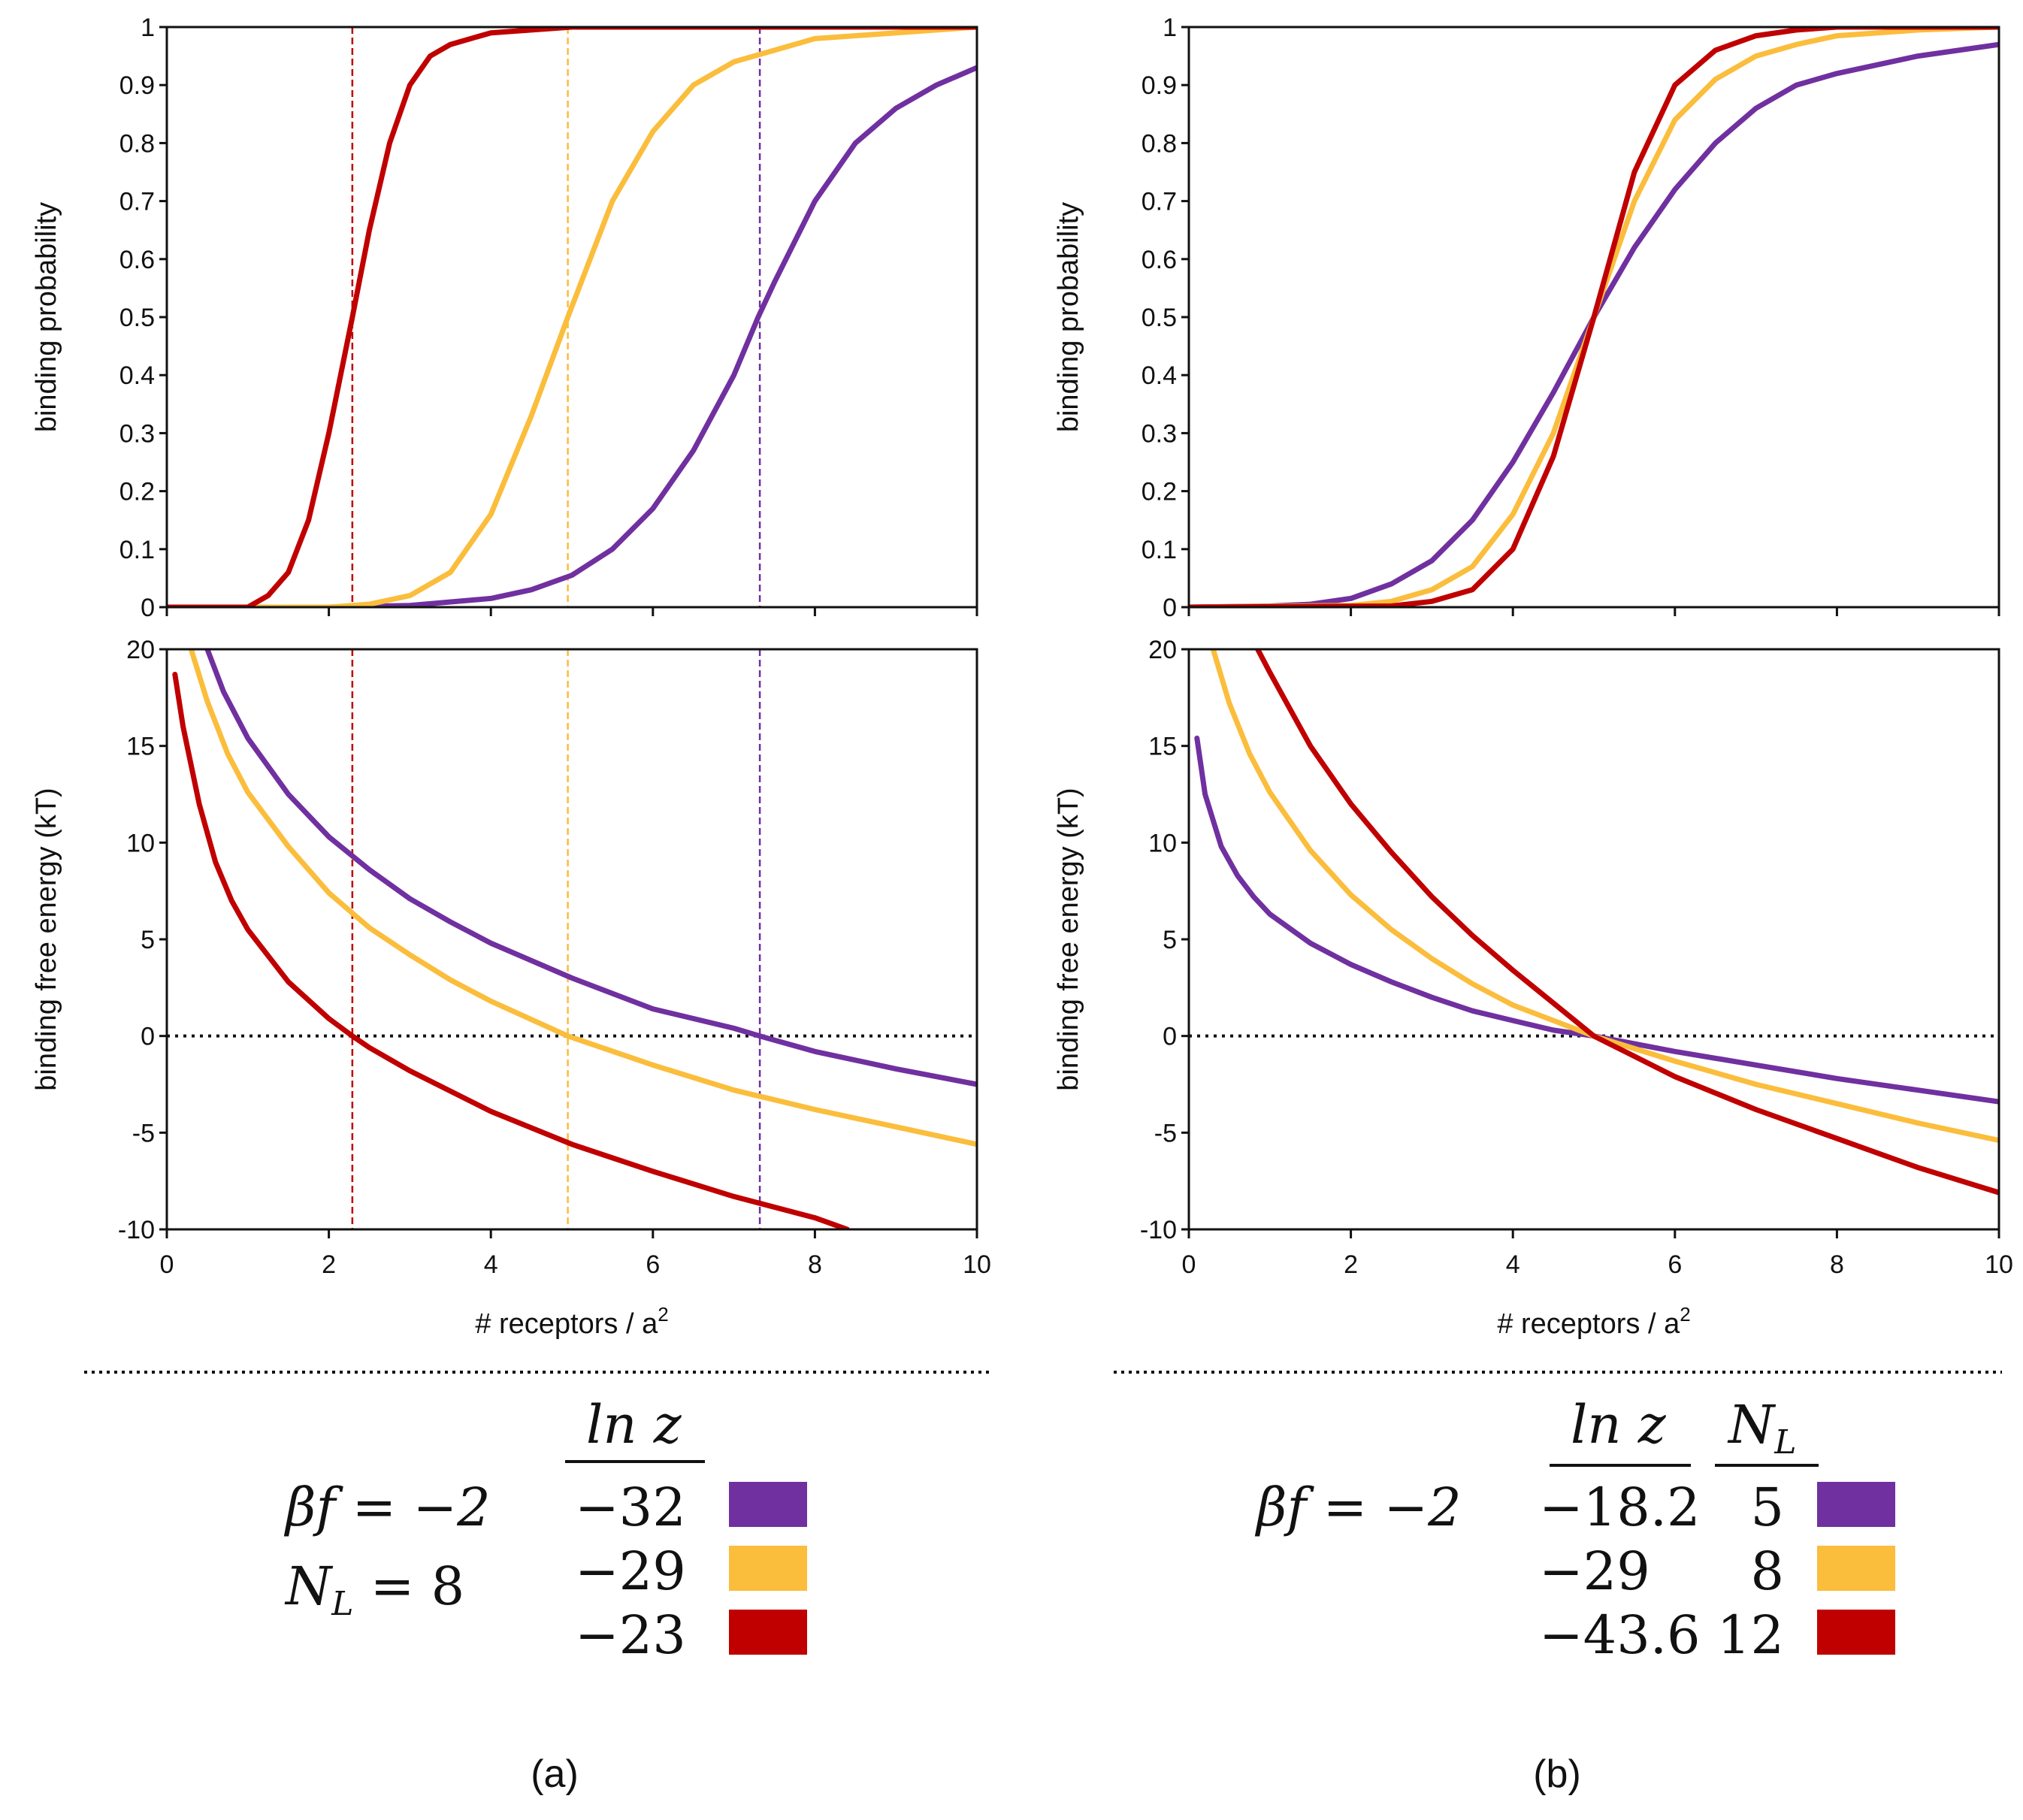 The image size is (2023, 1820). Describe the element at coordinates (555, 1774) in the screenshot. I see `panel-label-a: (a)` at that location.